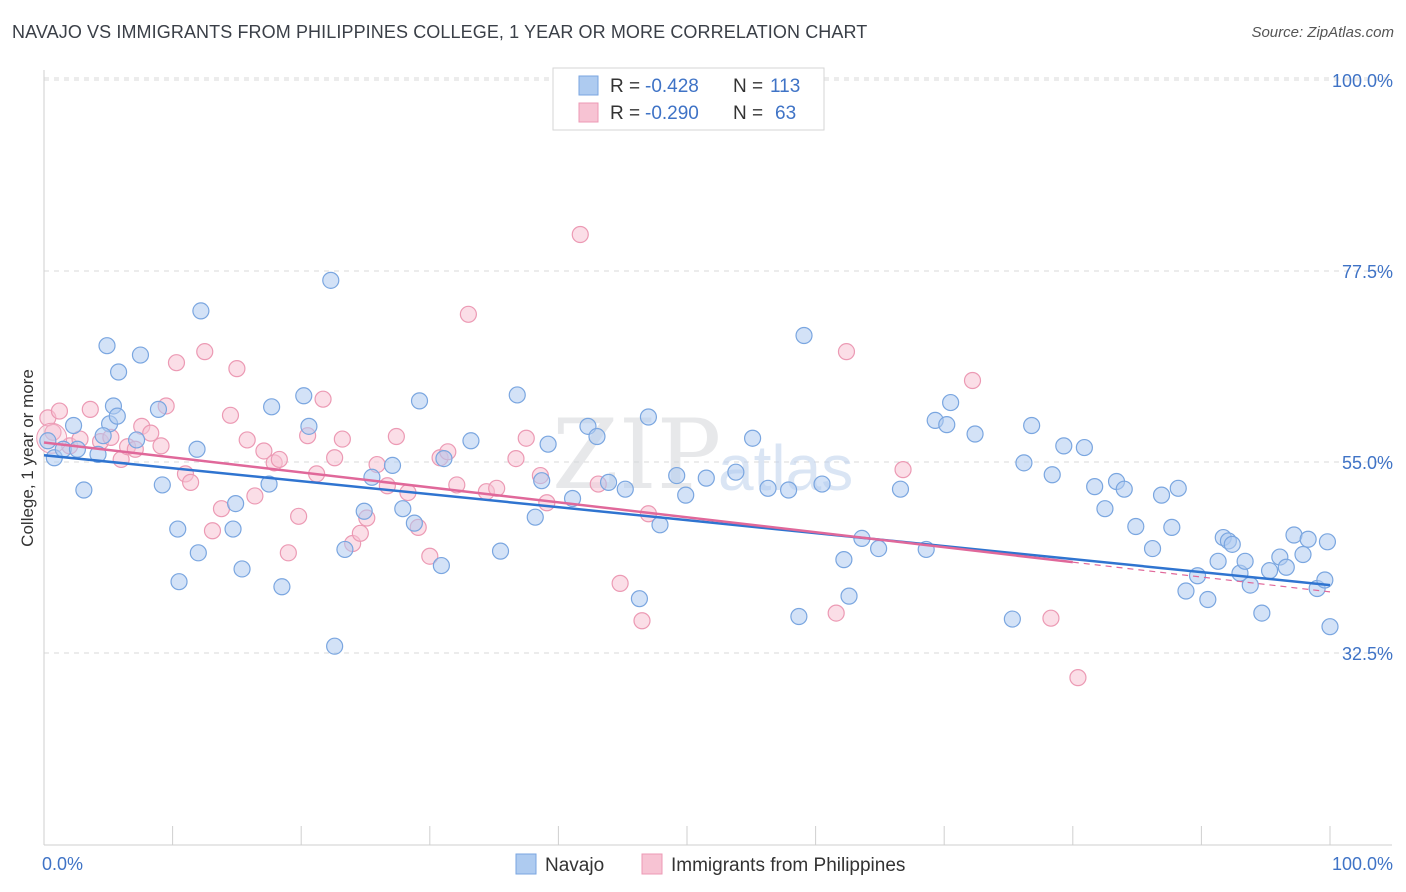 The image size is (1406, 892). Describe the element at coordinates (672, 86) in the screenshot. I see `legend-r-value-navajo: -0.428` at that location.